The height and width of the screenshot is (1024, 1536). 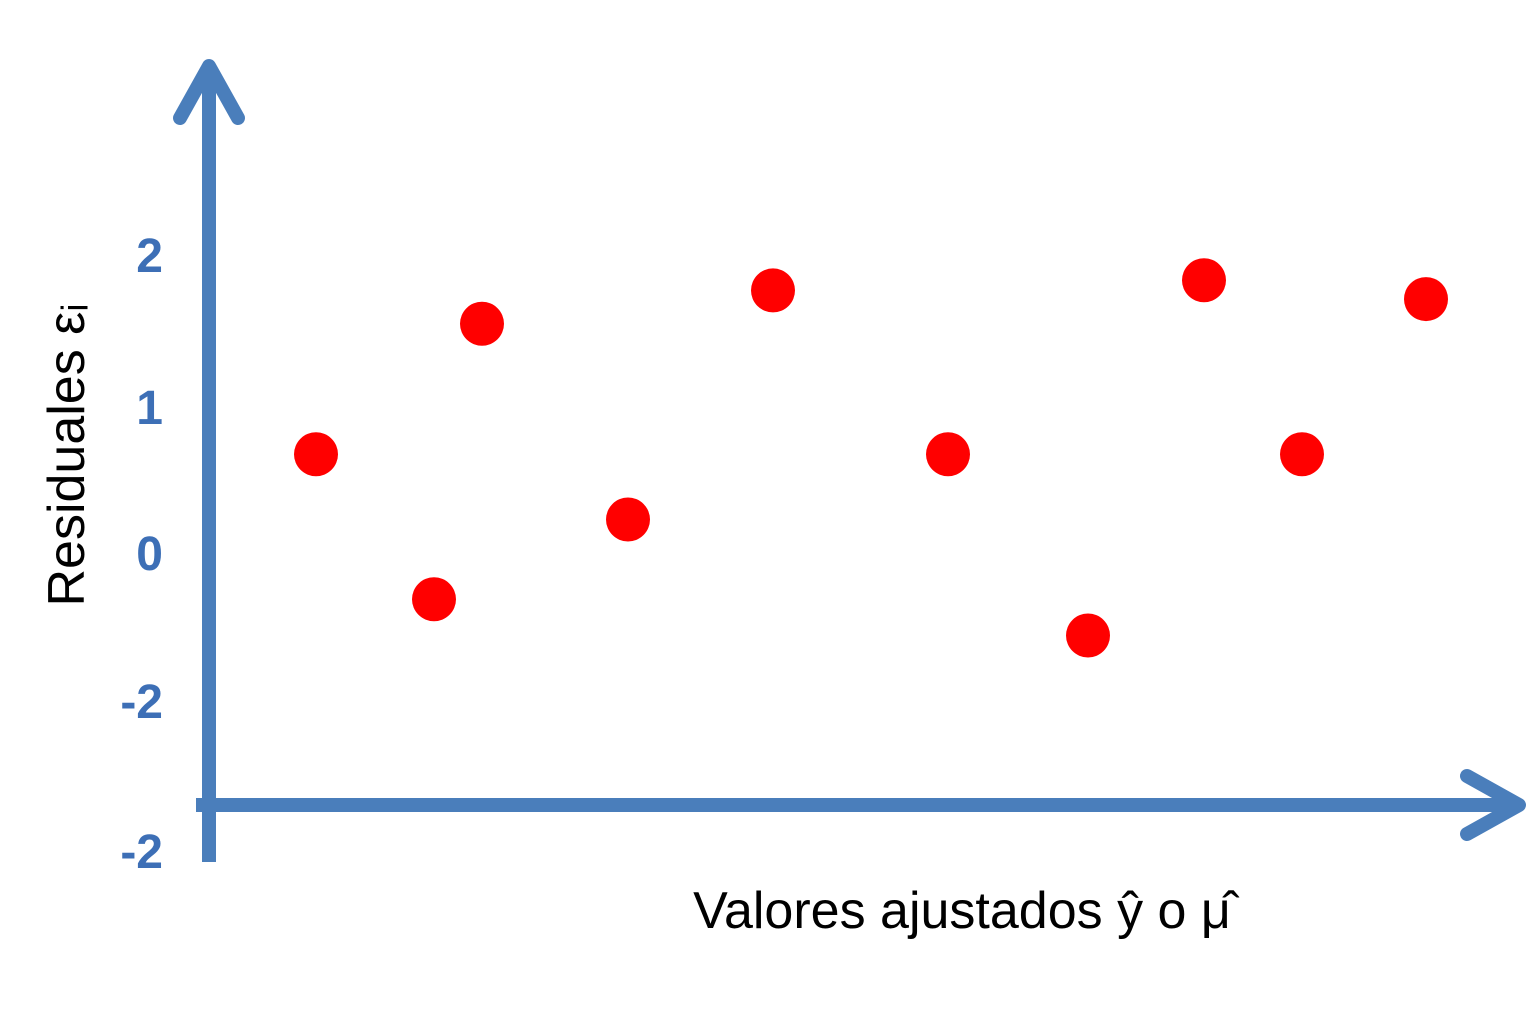 What do you see at coordinates (209, 92) in the screenshot?
I see `y-axis-arrowhead` at bounding box center [209, 92].